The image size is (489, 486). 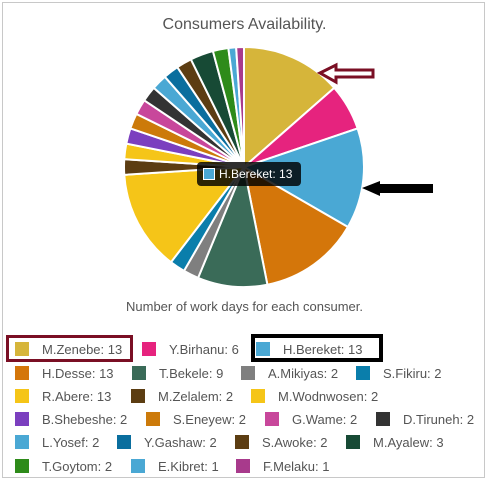 I want to click on legend-item-g-wame: G.Wame: 2, so click(x=311, y=419).